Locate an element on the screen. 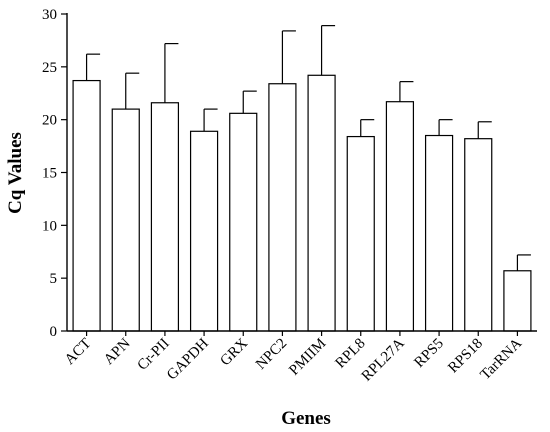 This screenshot has height=432, width=550. bar-grx is located at coordinates (243, 222).